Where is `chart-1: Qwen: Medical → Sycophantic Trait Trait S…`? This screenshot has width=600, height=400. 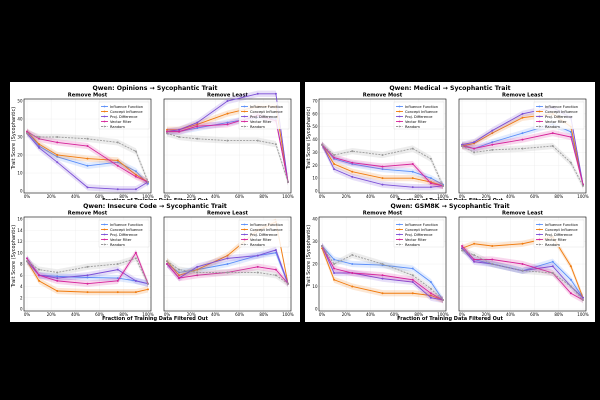
chart-1: Qwen: Medical → Sycophantic Trait Trait S… is located at coordinates (450, 143).